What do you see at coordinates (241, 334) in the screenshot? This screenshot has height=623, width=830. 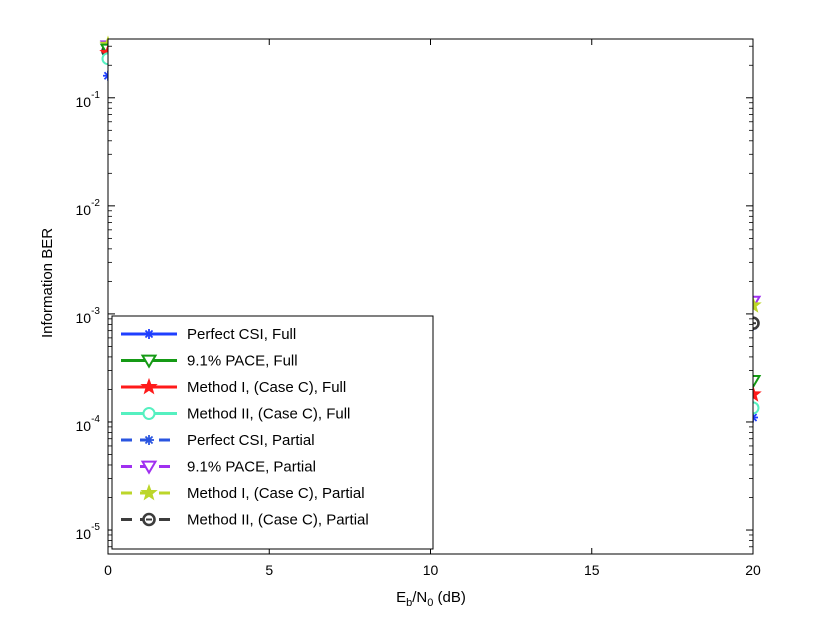 I see `legend-label: Perfect CSI, Full` at bounding box center [241, 334].